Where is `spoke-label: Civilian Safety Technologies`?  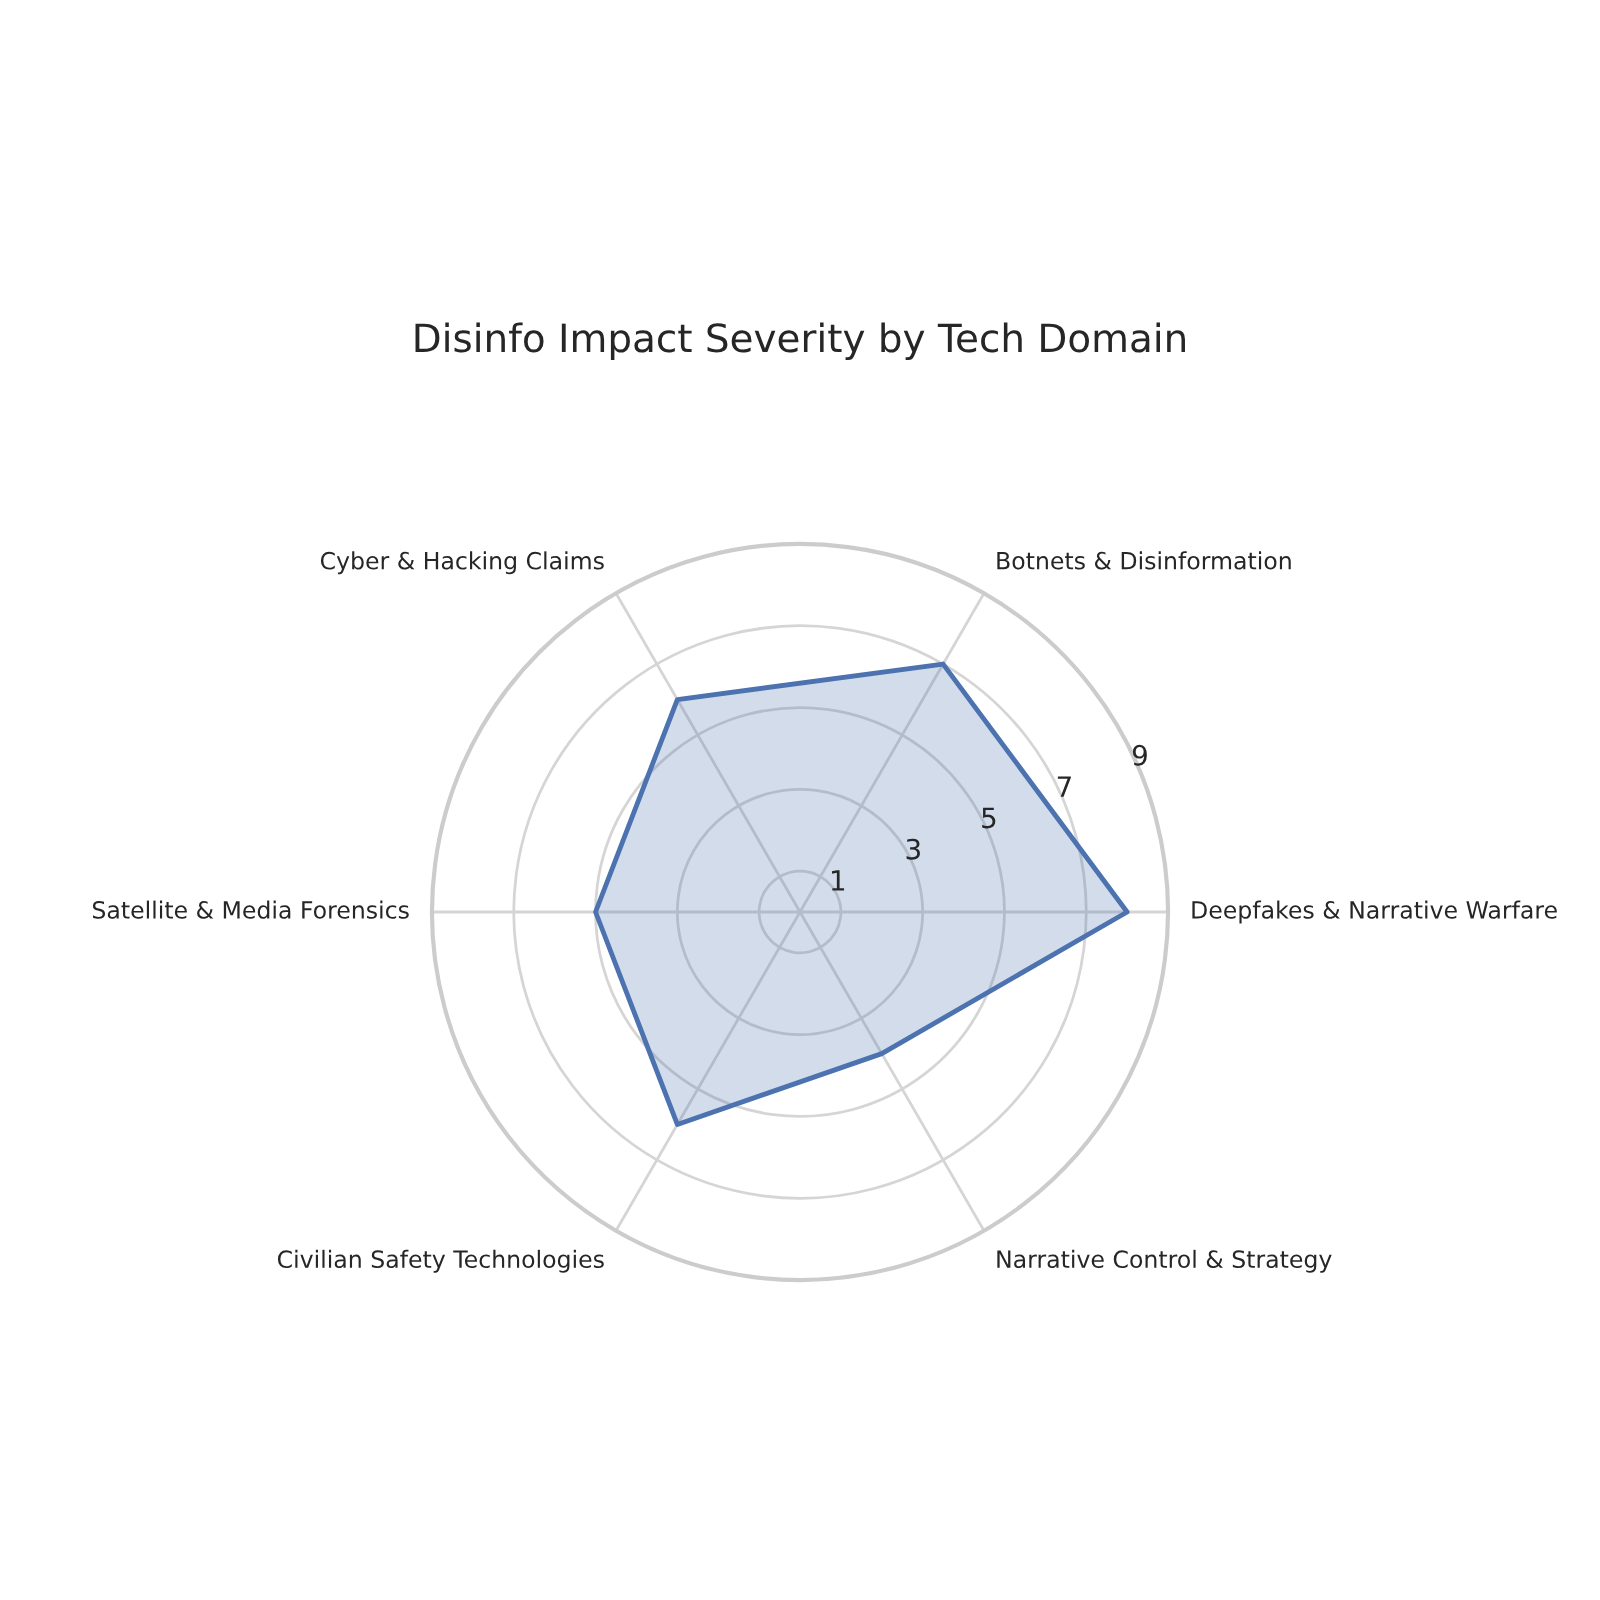 spoke-label: Civilian Safety Technologies is located at coordinates (440, 1261).